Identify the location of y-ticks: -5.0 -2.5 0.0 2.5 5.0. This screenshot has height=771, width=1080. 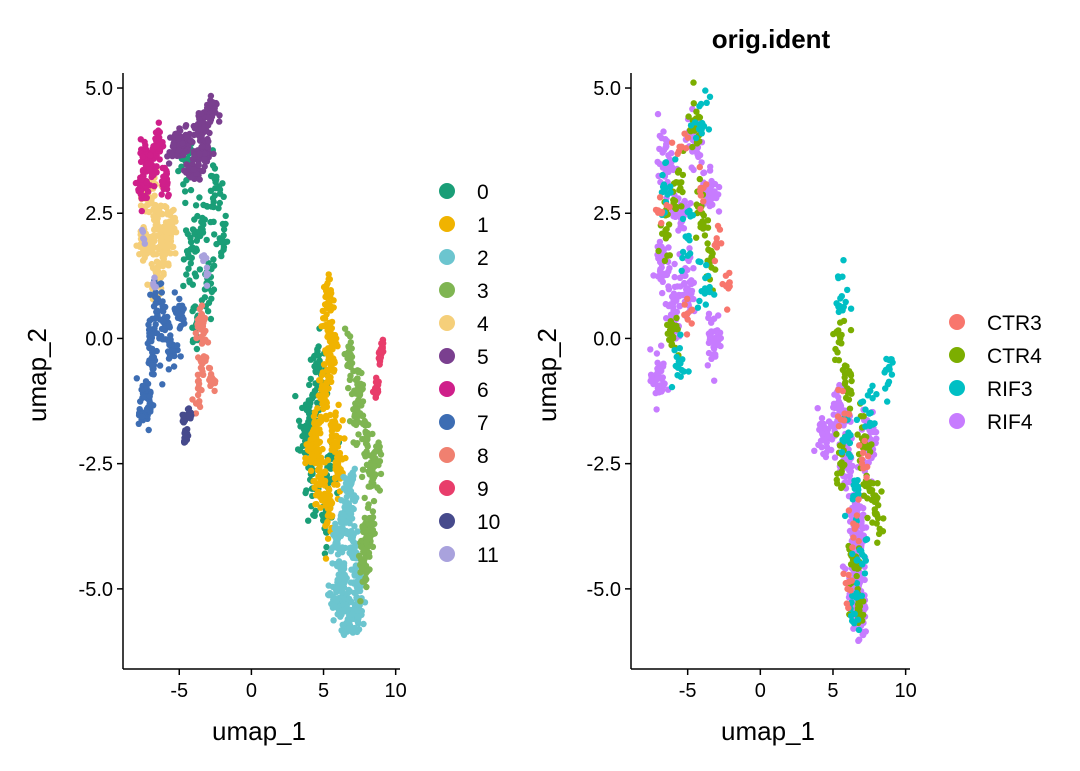
(609, 339).